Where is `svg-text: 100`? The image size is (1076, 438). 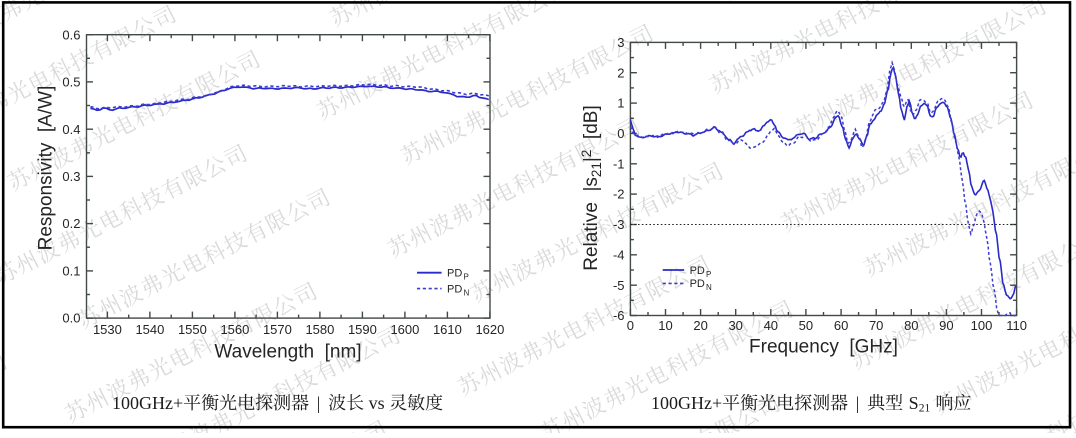 svg-text: 100 is located at coordinates (982, 325).